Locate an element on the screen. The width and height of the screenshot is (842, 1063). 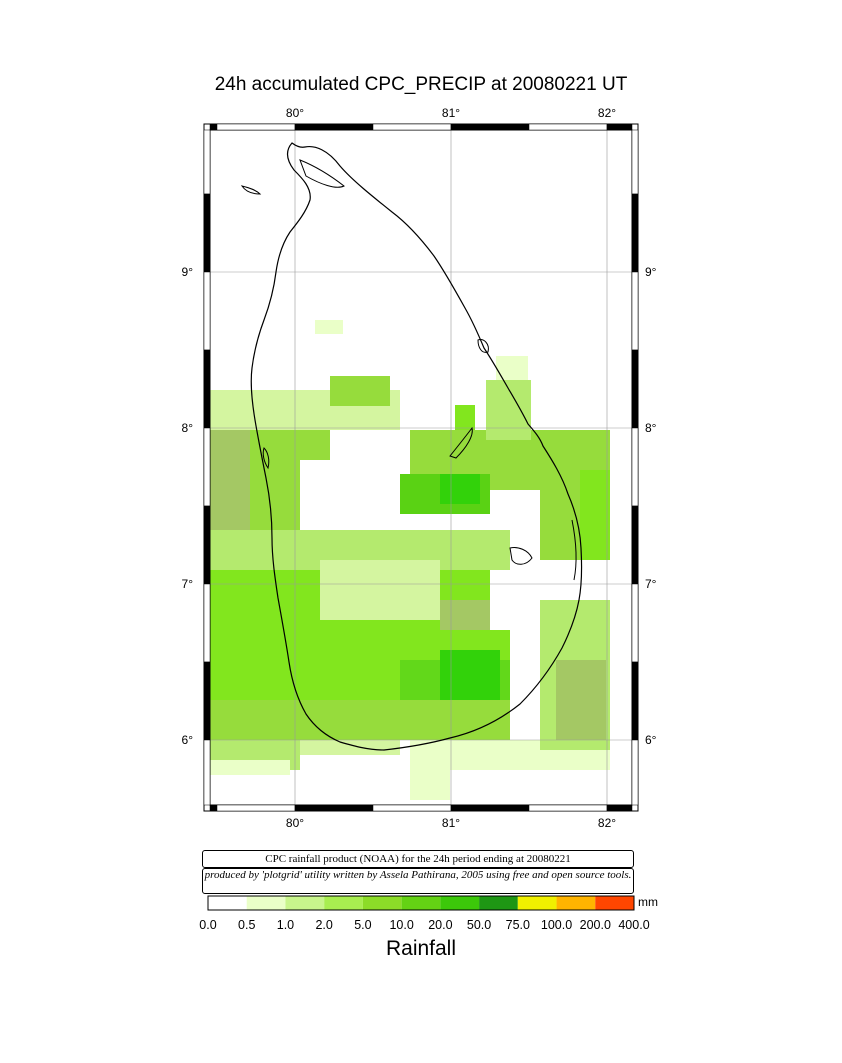
legend-label: 75.0 is located at coordinates (517, 925).